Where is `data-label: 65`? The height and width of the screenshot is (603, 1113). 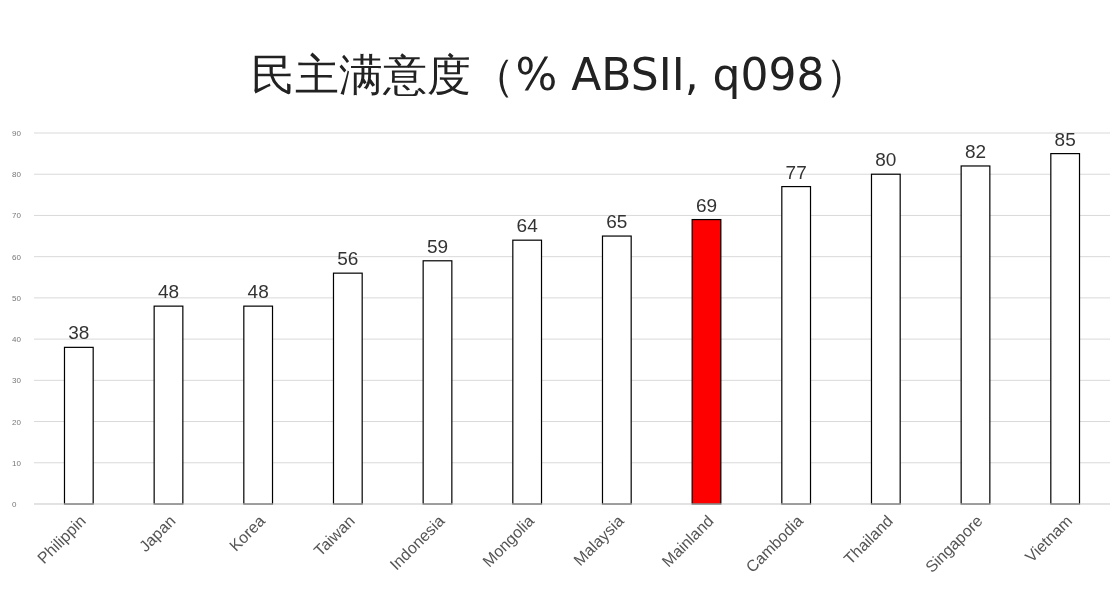
data-label: 65 is located at coordinates (617, 222).